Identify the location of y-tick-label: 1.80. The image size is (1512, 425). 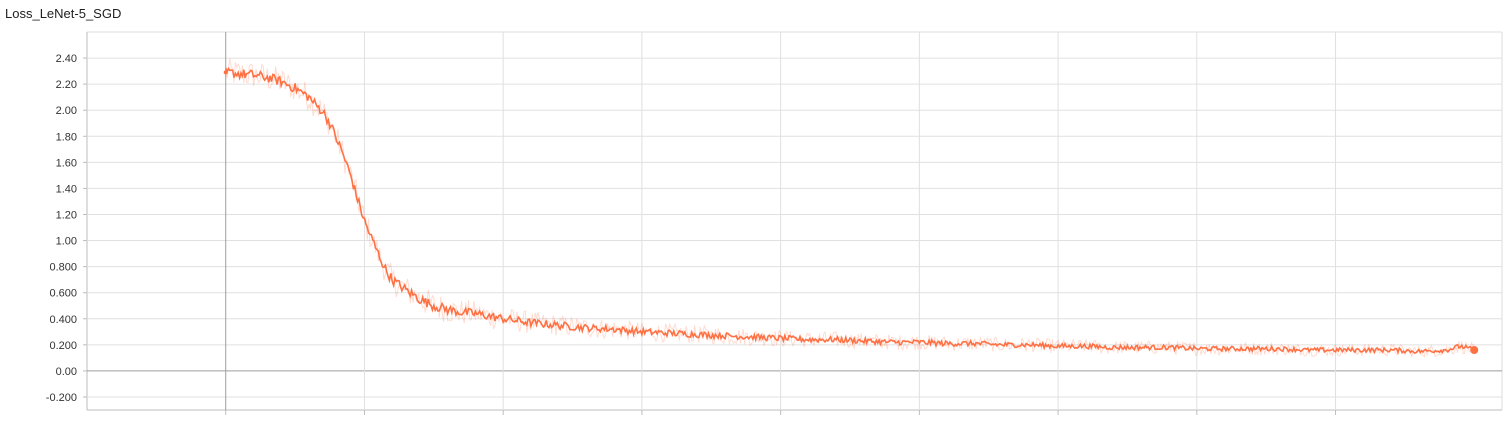
(66, 137).